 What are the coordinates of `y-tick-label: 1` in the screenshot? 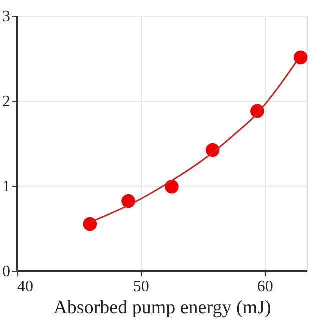 It's located at (6, 187).